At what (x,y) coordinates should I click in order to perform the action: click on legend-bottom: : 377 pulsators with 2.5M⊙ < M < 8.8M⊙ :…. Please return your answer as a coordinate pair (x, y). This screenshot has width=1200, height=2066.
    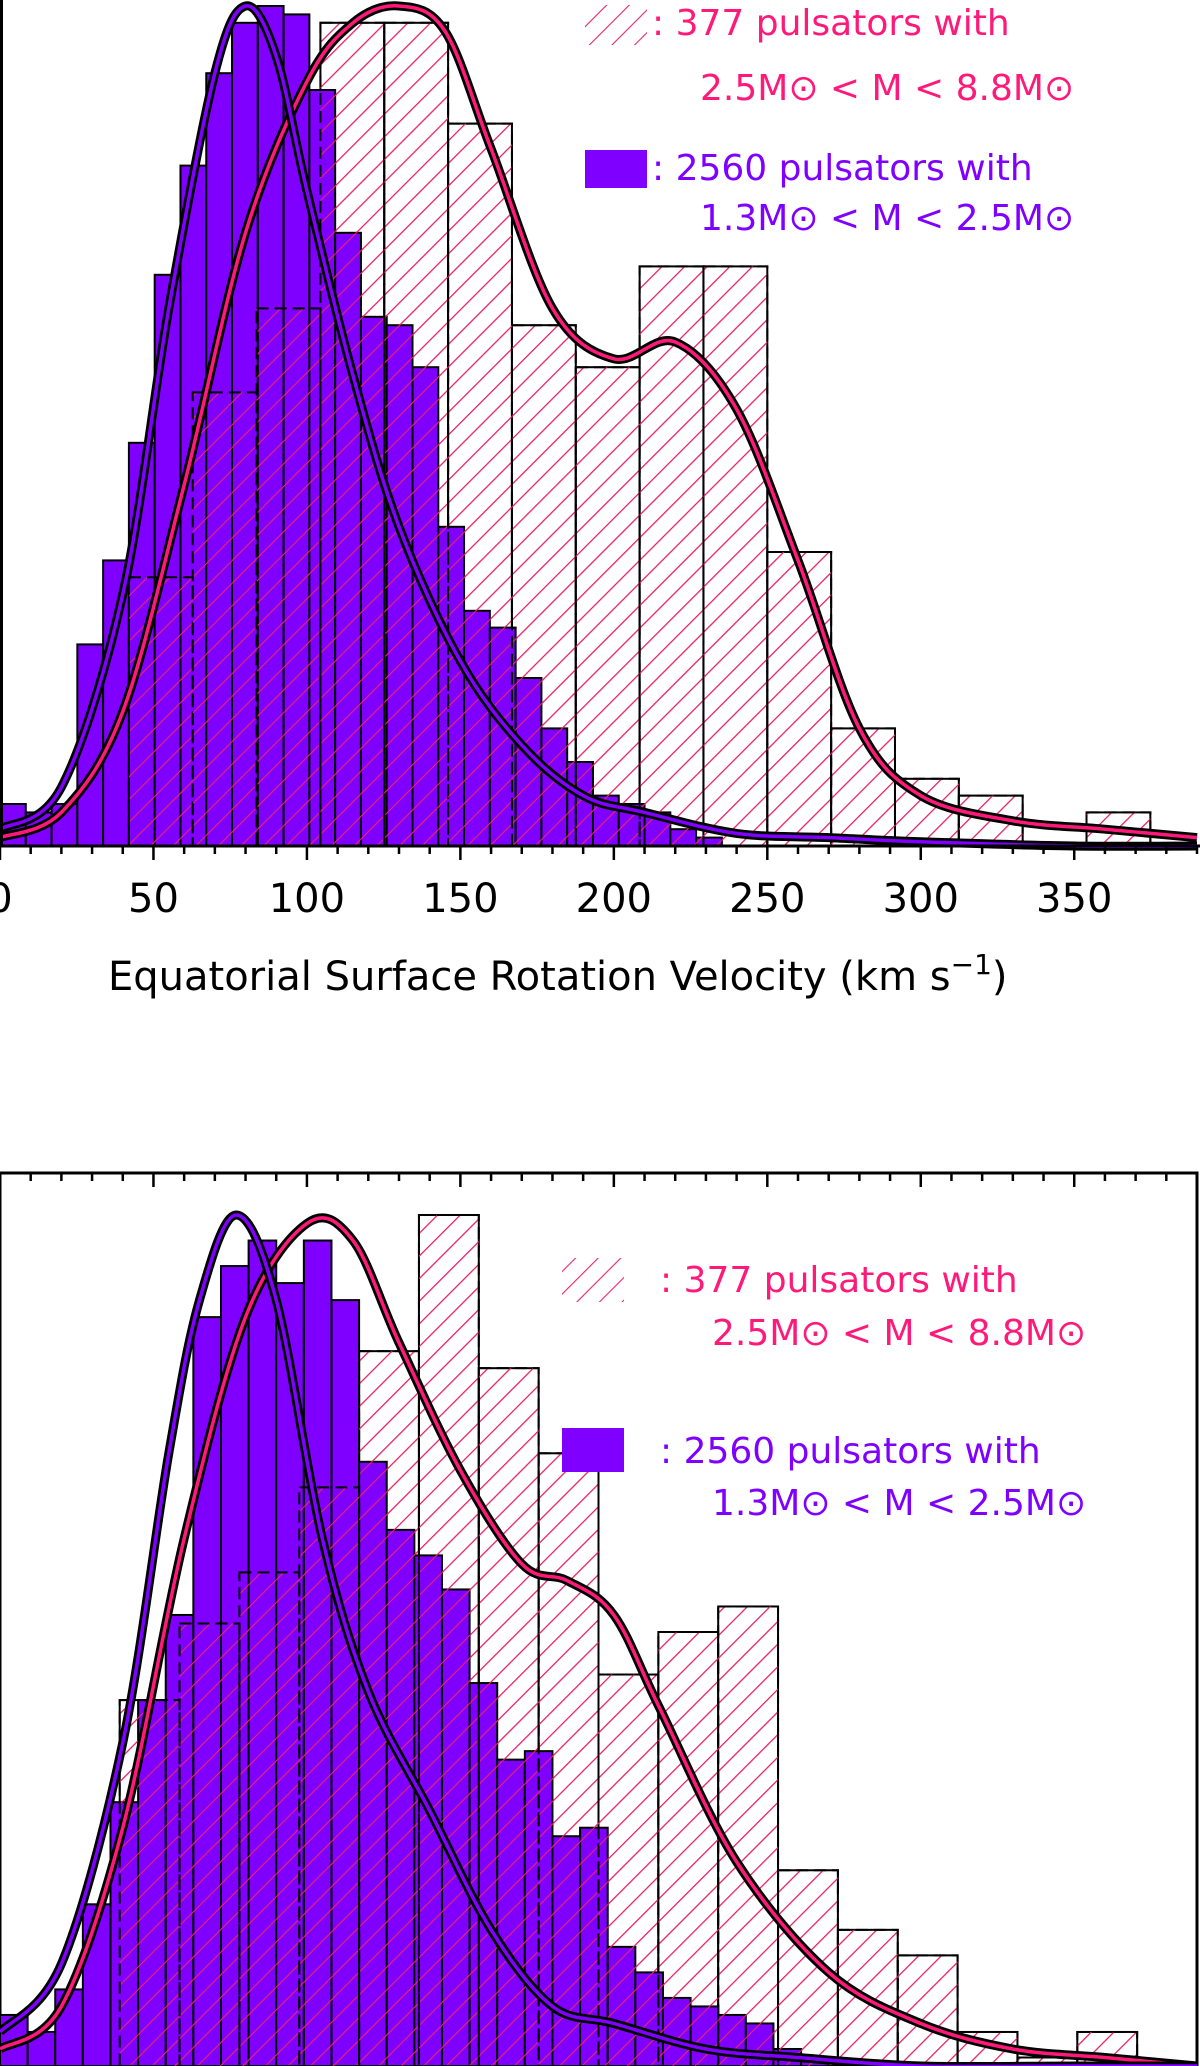
    Looking at the image, I should click on (824, 1391).